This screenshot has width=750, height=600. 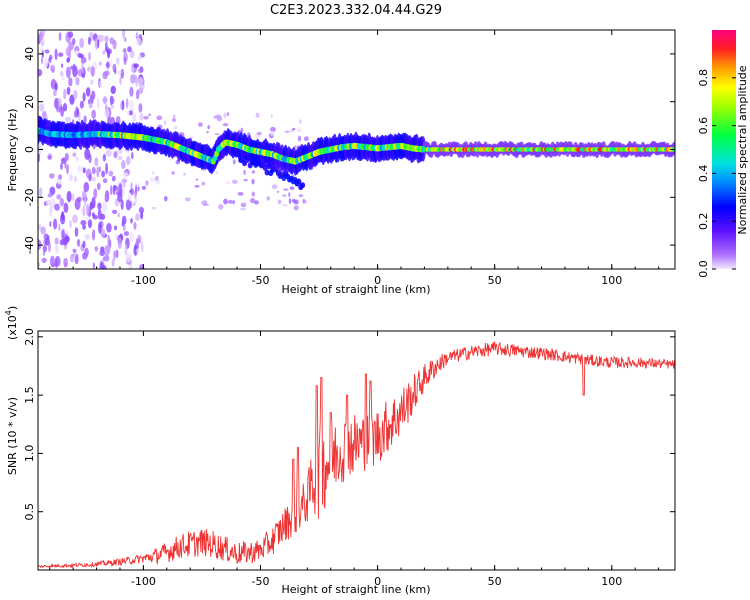 I want to click on colorbar-label: Normalized spectral amplitude, so click(x=742, y=149).